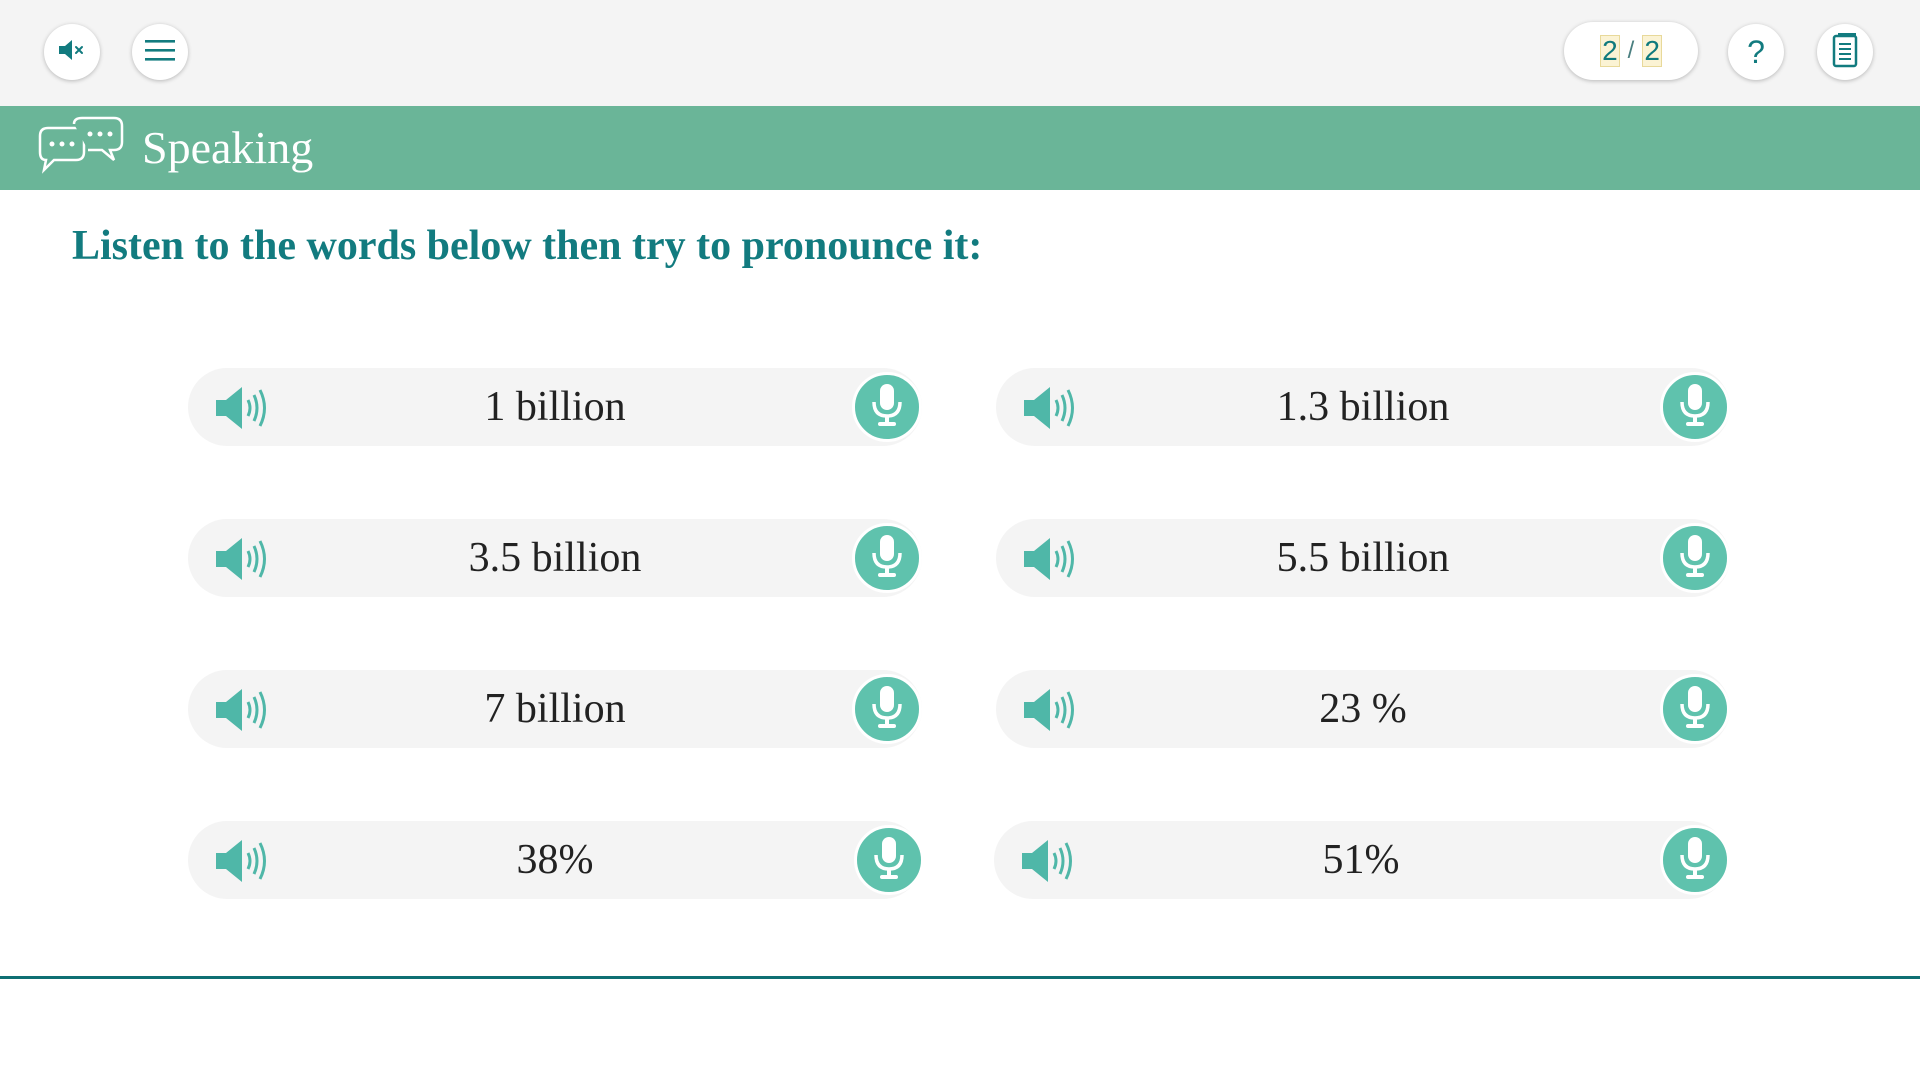 The width and height of the screenshot is (1920, 1080). I want to click on total-pages: 2, so click(1652, 51).